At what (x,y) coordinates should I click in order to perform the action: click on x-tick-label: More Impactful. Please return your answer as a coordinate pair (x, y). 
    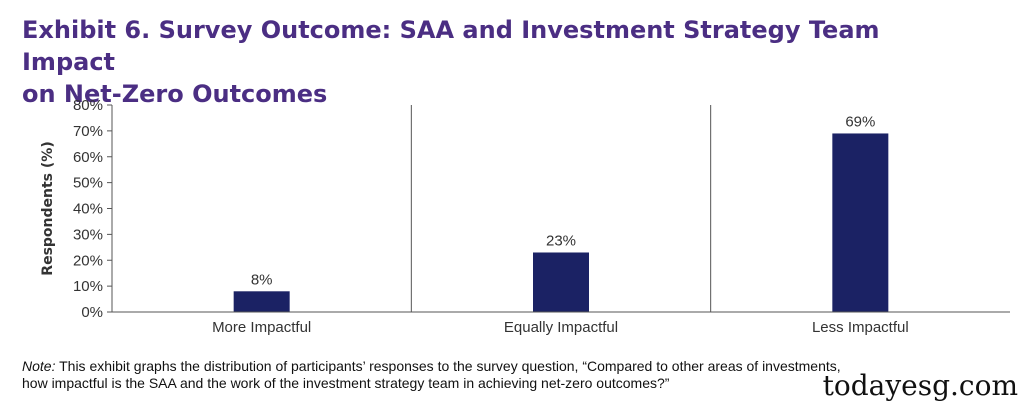
    Looking at the image, I should click on (261, 327).